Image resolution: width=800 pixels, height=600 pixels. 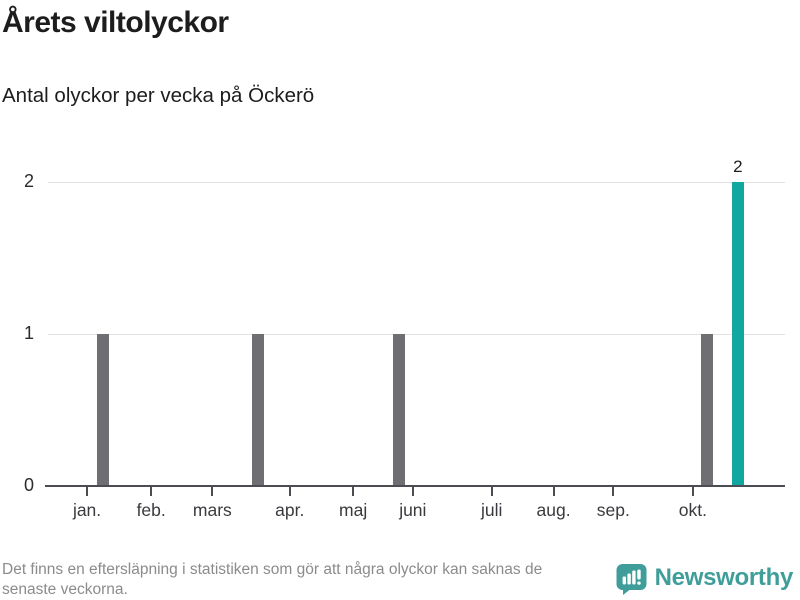 What do you see at coordinates (724, 577) in the screenshot?
I see `newsworthy-wordmark: Newsworthy` at bounding box center [724, 577].